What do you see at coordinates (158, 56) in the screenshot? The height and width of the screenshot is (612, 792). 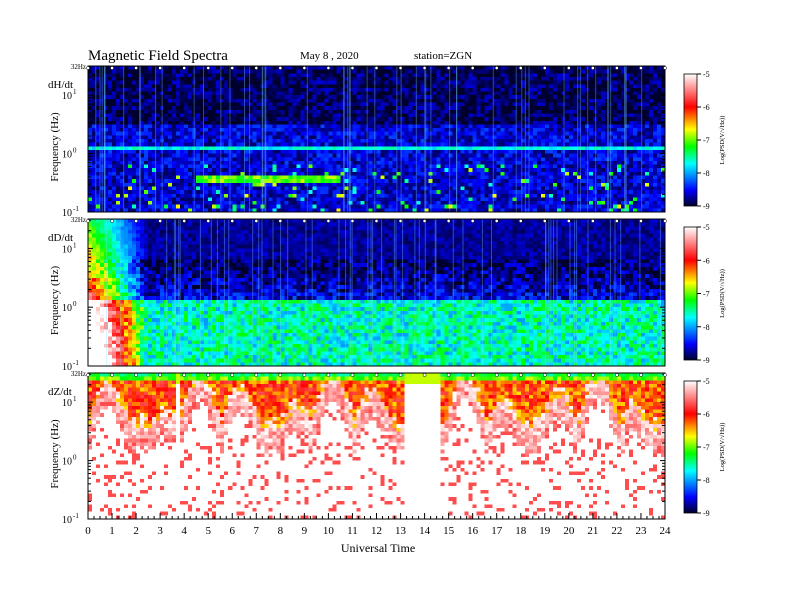 I see `figure-title: Magnetic Field Spectra` at bounding box center [158, 56].